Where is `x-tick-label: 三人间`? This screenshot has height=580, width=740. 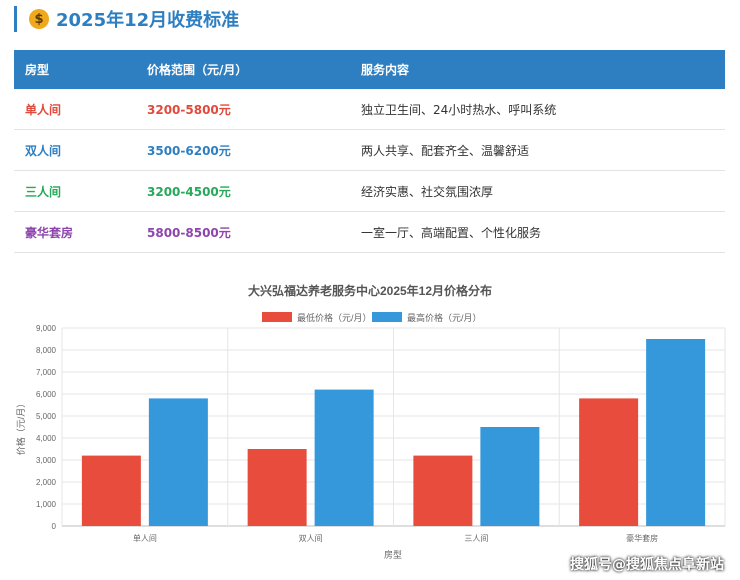
x-tick-label: 三人间 is located at coordinates (476, 538).